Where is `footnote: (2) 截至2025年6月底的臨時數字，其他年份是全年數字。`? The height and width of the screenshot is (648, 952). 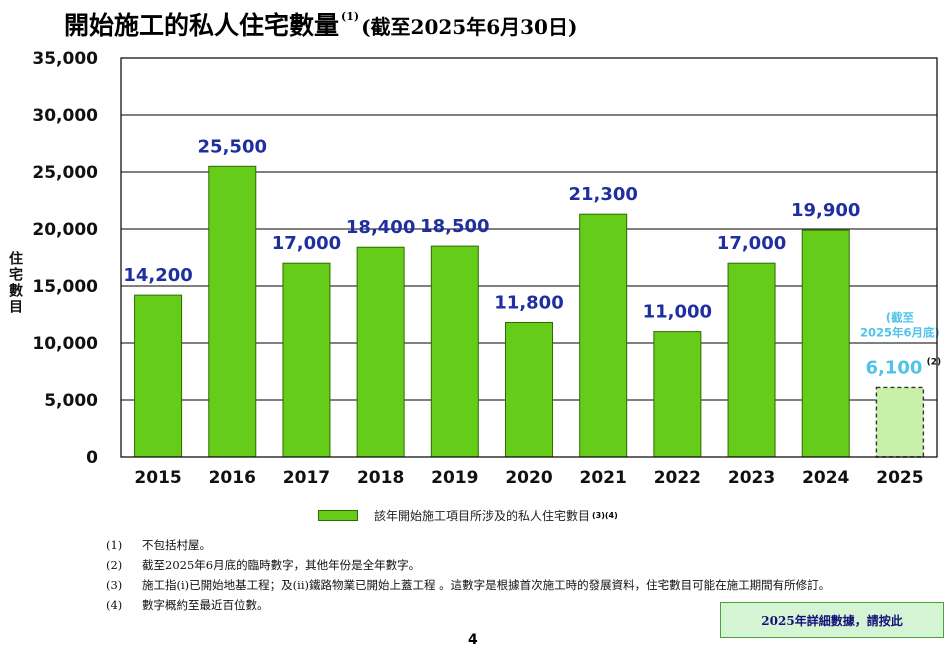
footnote: (2) 截至2025年6月底的臨時數字，其他年份是全年數字。 is located at coordinates (468, 565).